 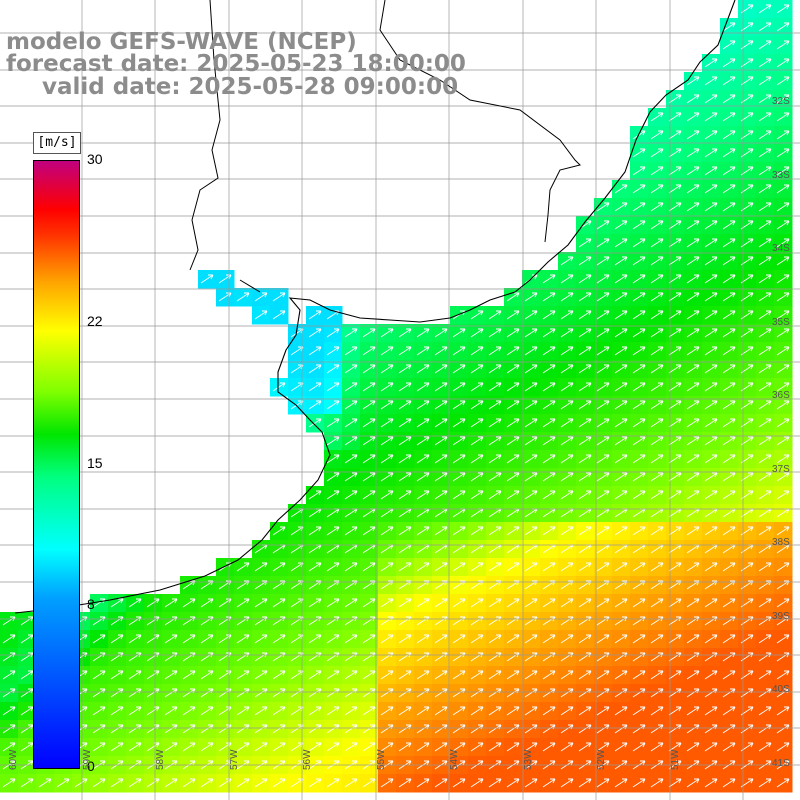 I want to click on longitude-label: 55W, so click(x=381, y=759).